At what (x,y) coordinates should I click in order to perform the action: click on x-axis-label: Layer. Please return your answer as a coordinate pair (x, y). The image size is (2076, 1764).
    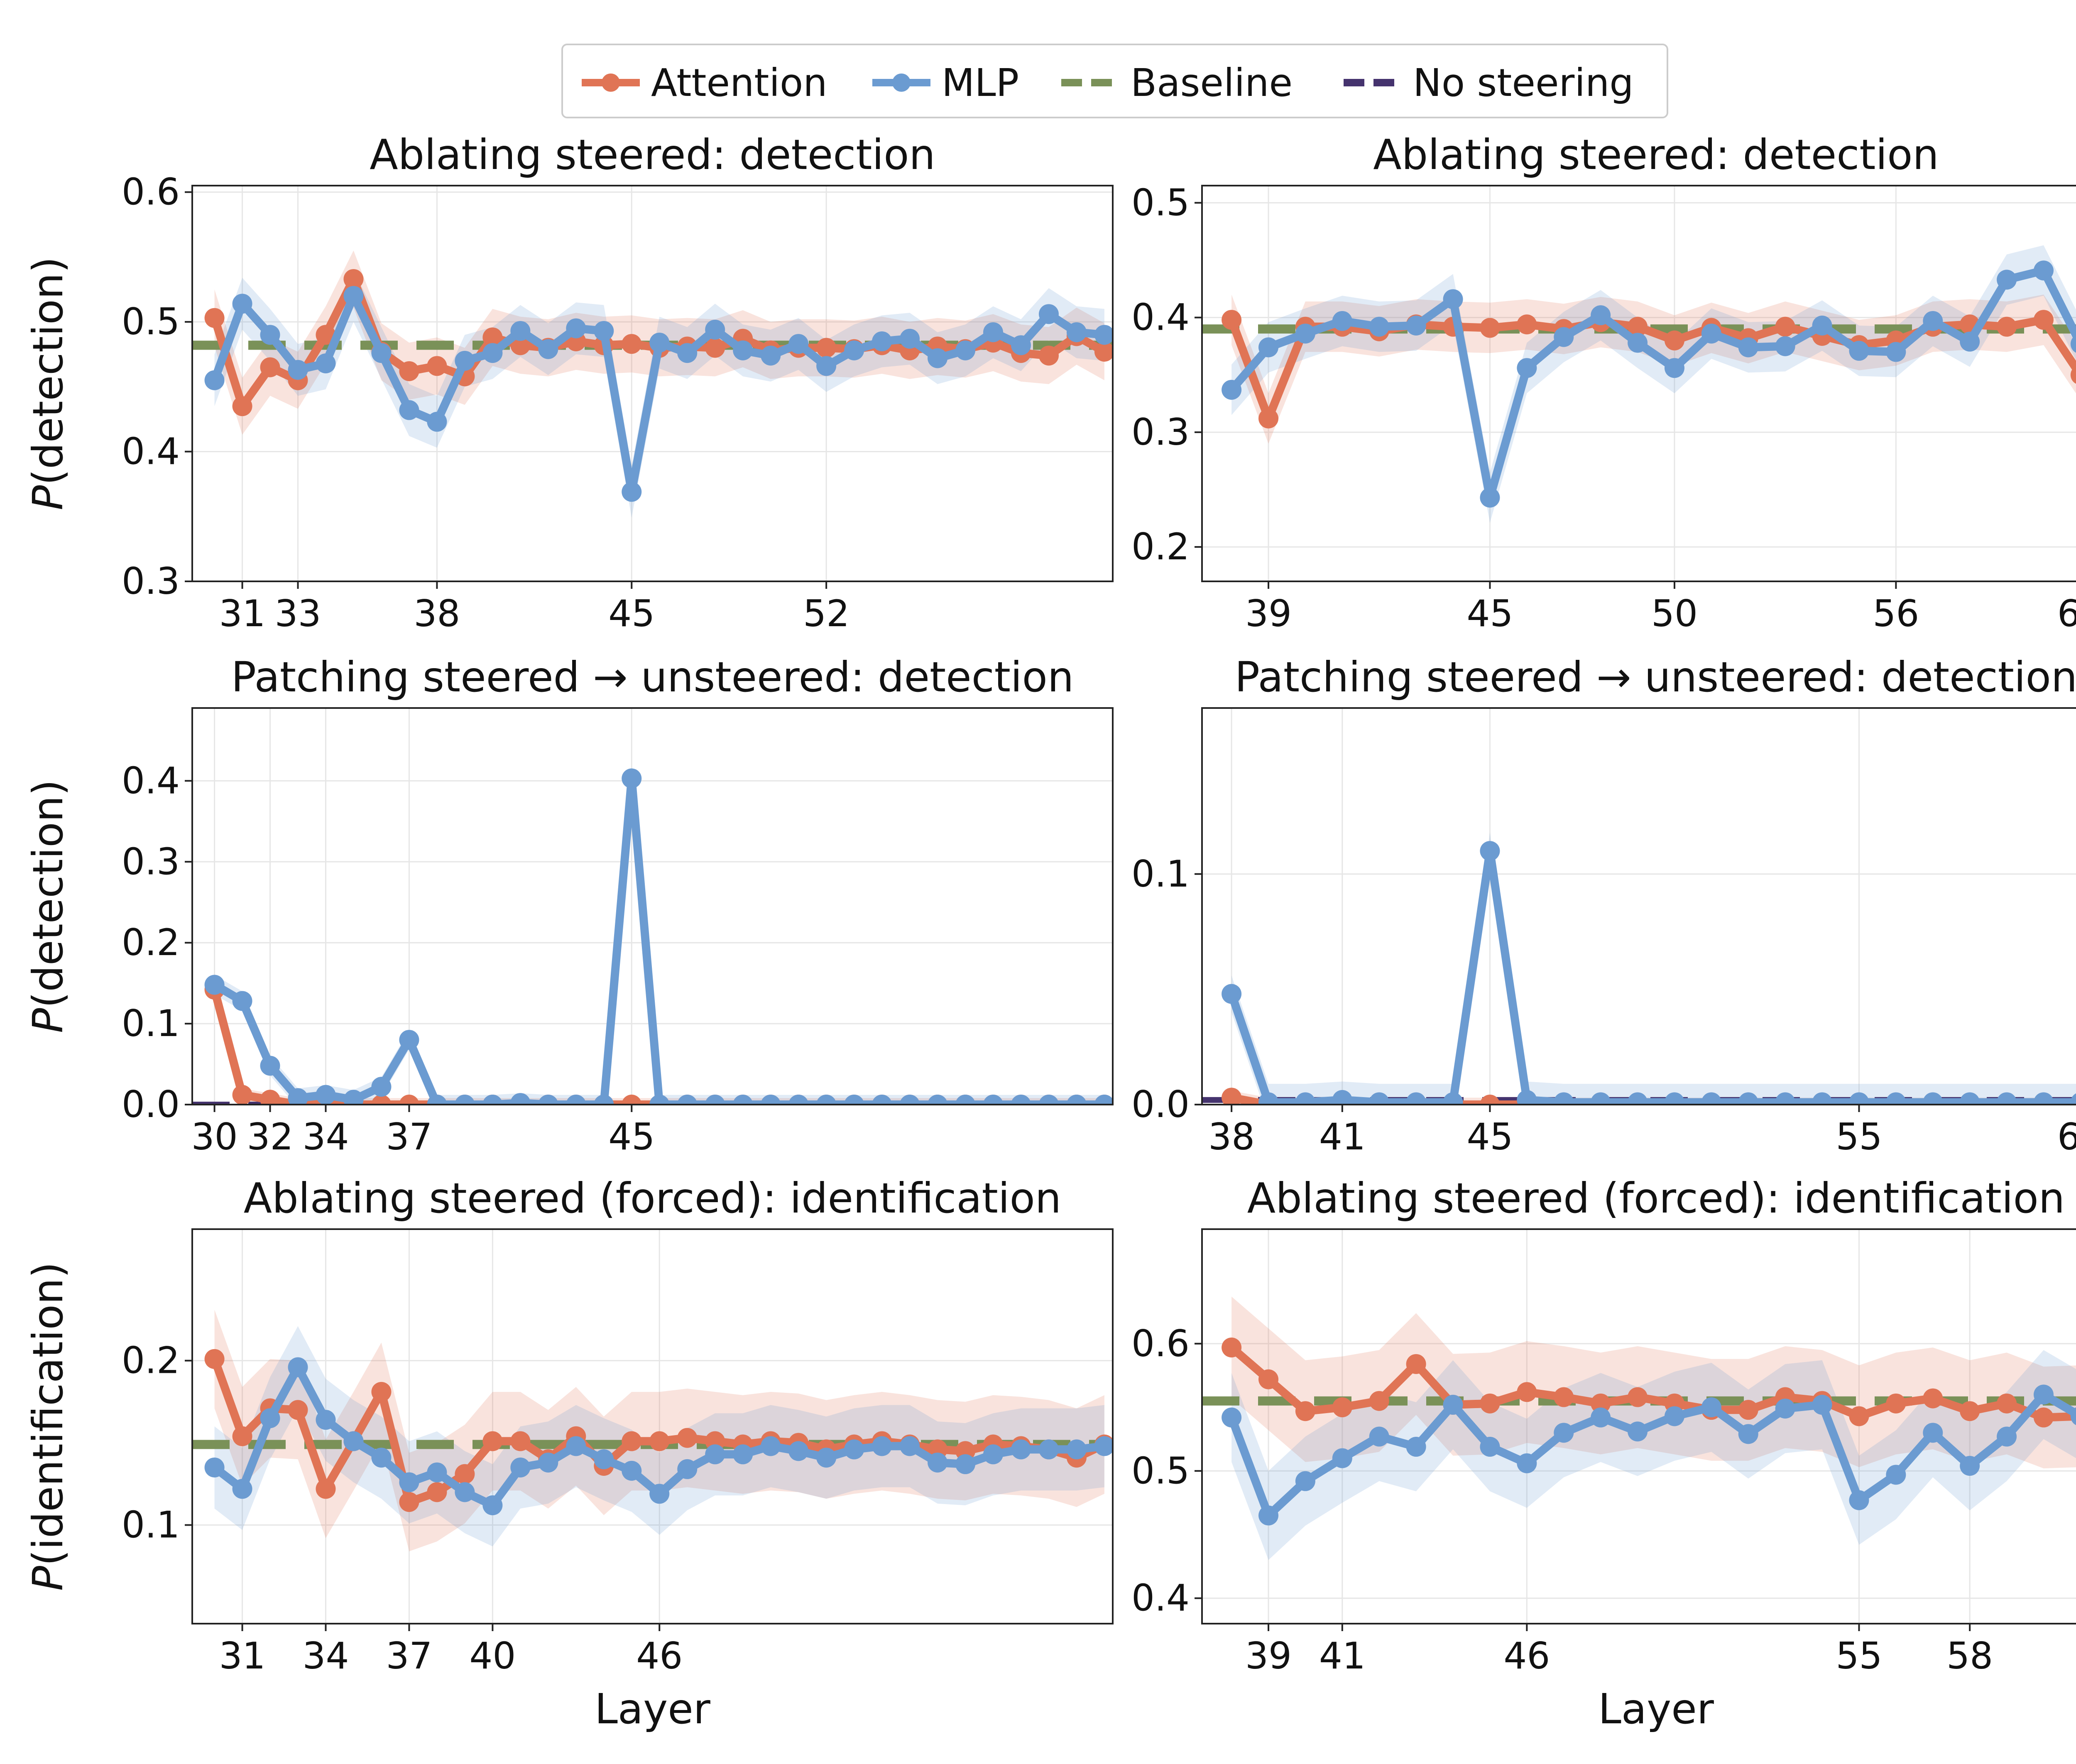
    Looking at the image, I should click on (1656, 1709).